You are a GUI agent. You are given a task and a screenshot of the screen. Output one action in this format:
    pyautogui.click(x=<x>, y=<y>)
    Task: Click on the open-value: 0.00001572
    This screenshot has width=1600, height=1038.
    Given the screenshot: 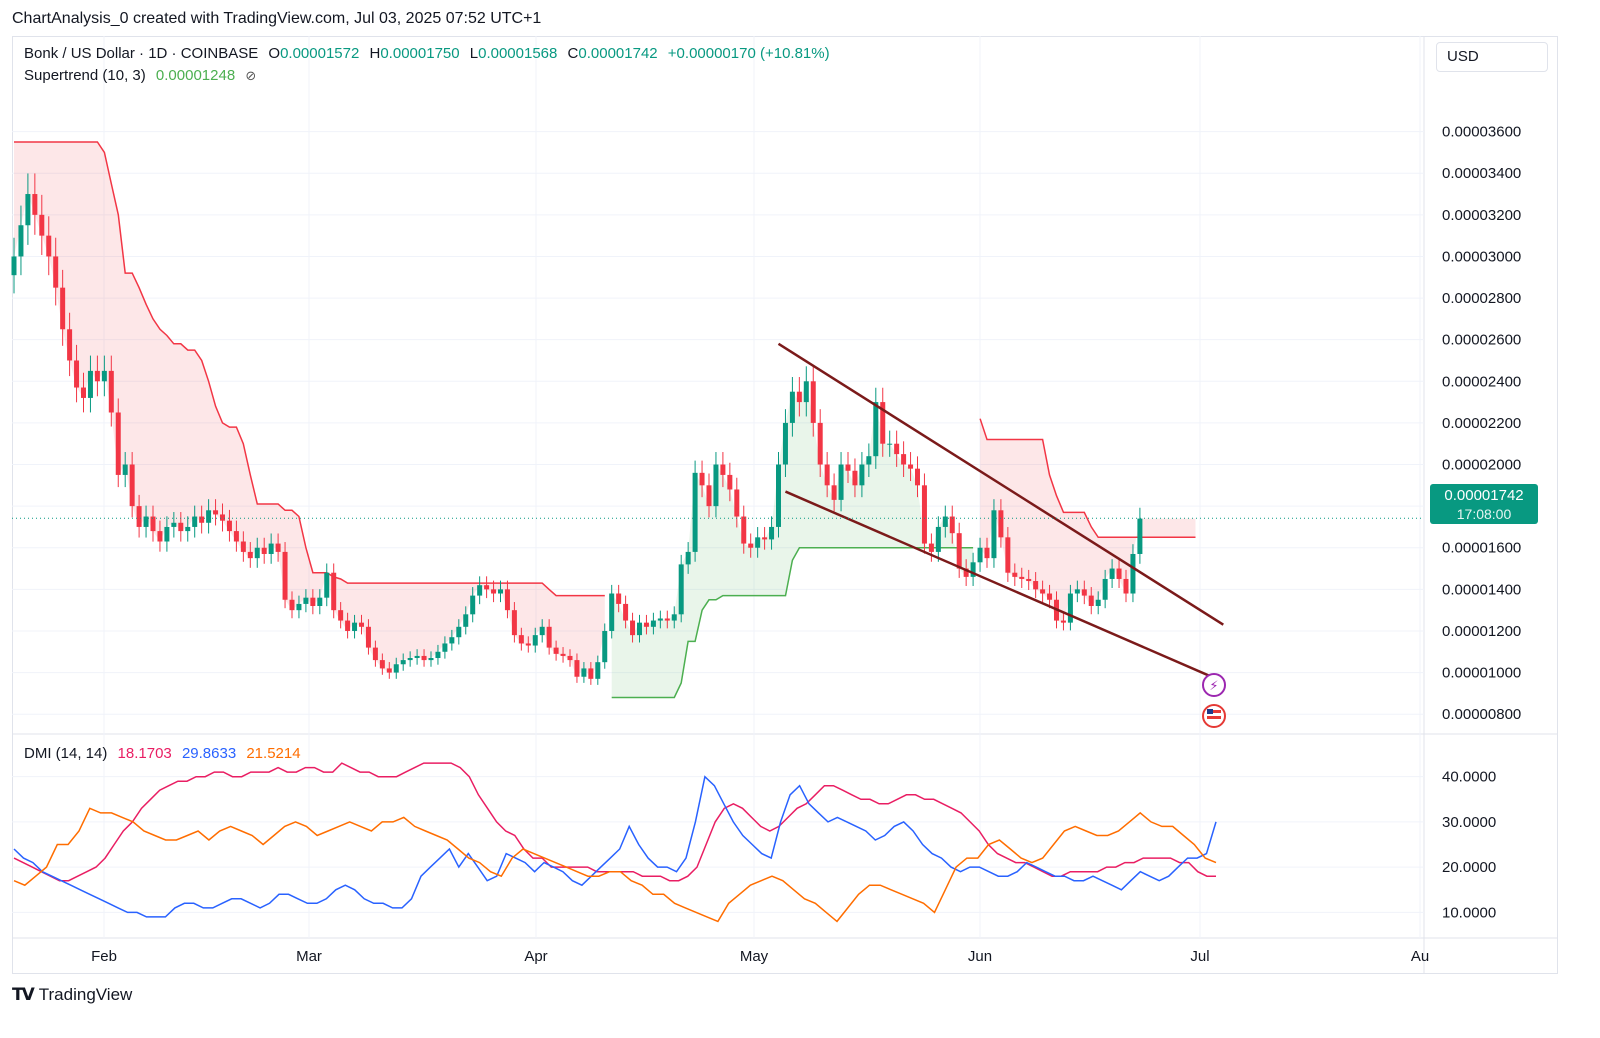 What is the action you would take?
    pyautogui.click(x=320, y=53)
    